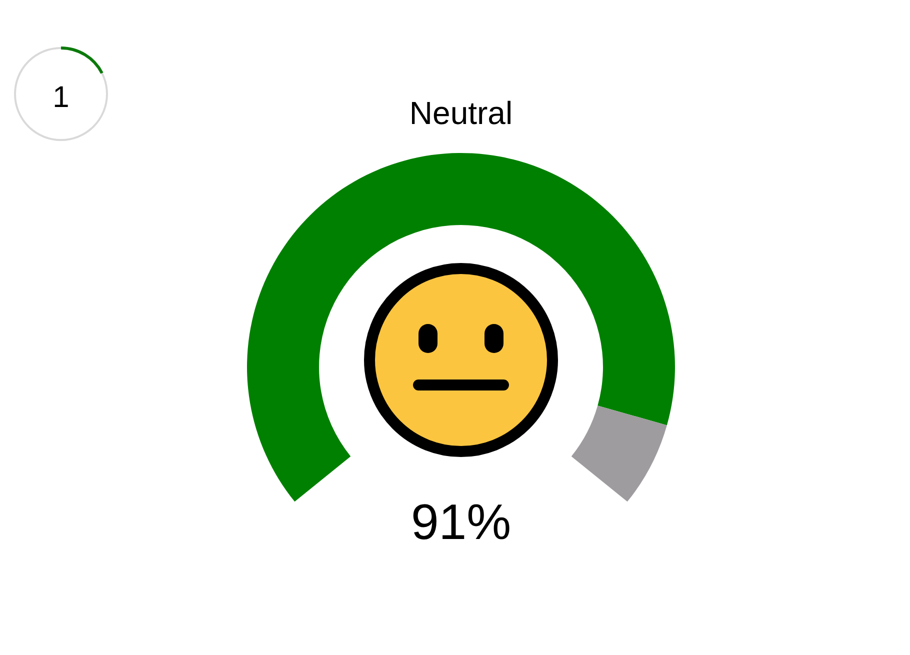 This screenshot has width=910, height=655. I want to click on text: 1, so click(61, 97).